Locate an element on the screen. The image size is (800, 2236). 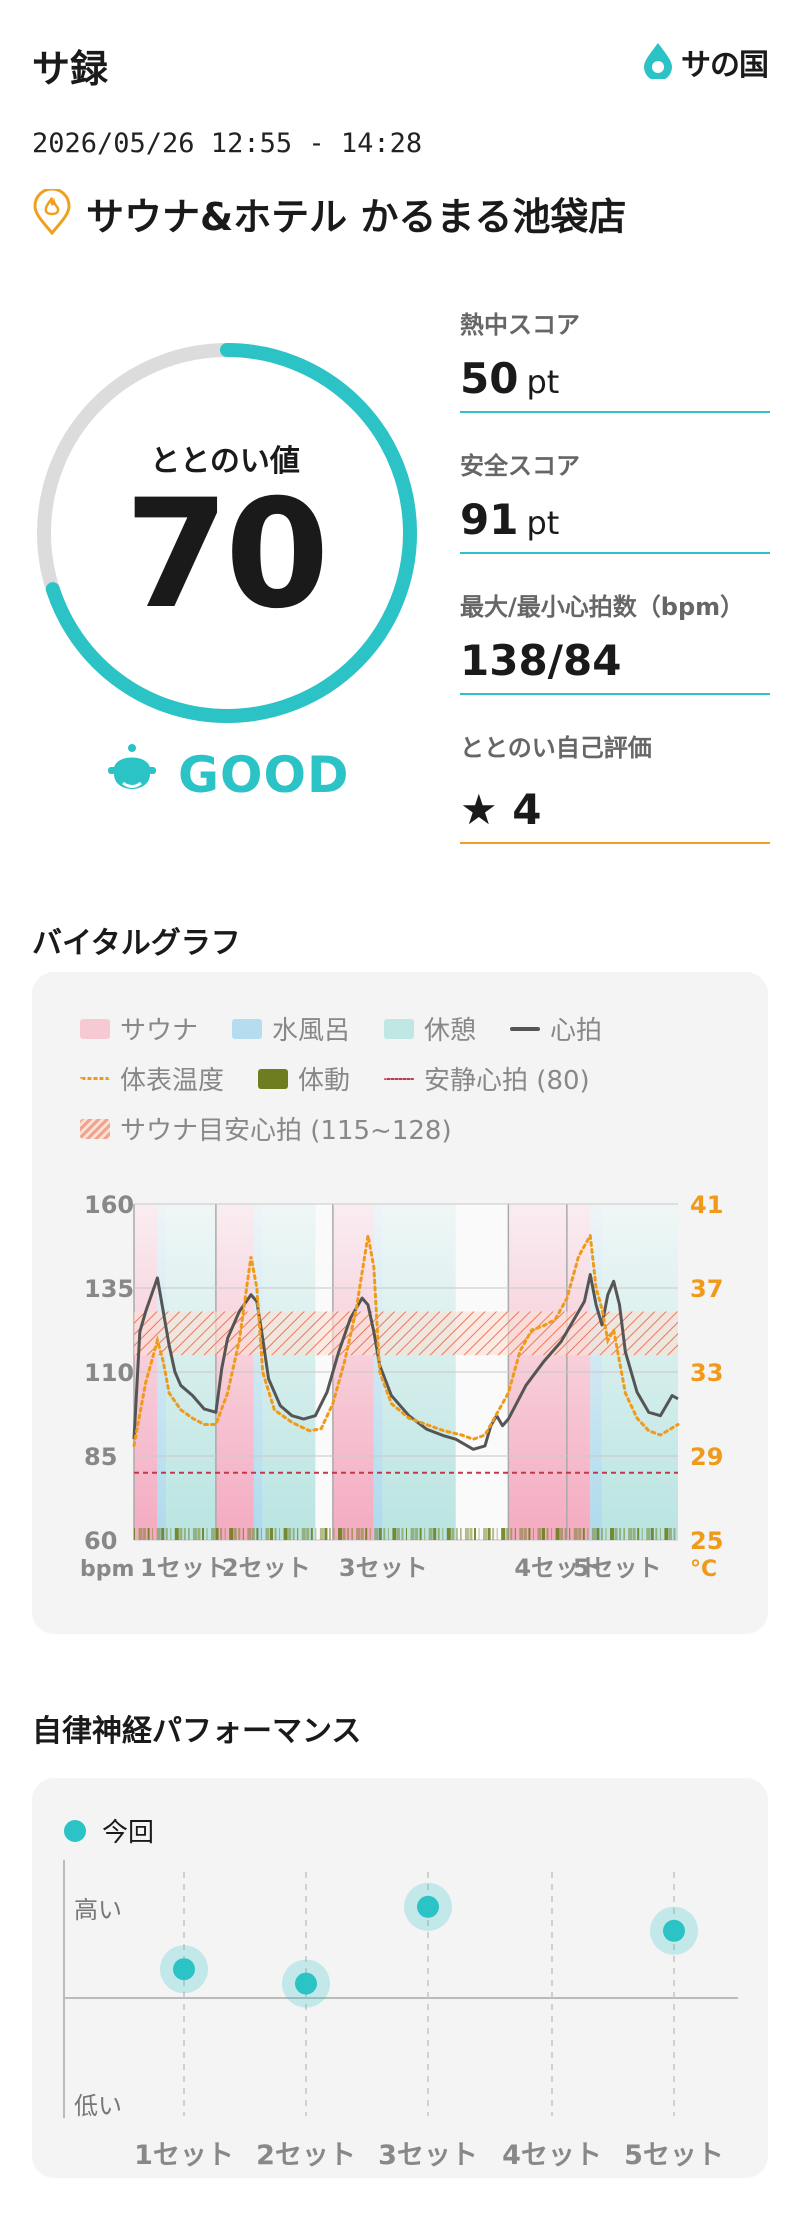
metric-value: 138/84 is located at coordinates (541, 660).